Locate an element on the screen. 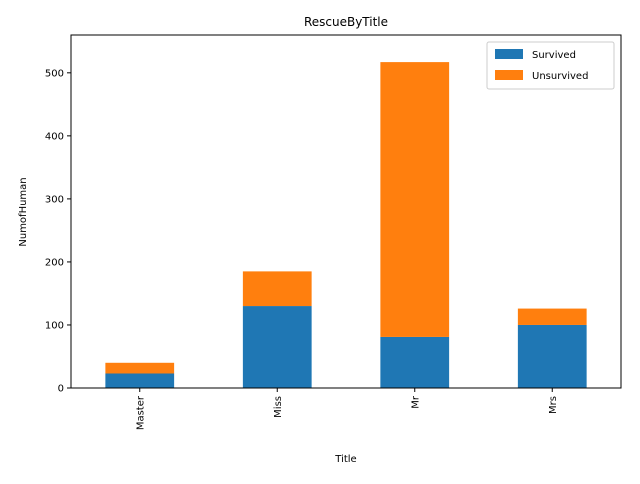  y-tick-label: 100 is located at coordinates (54, 325).